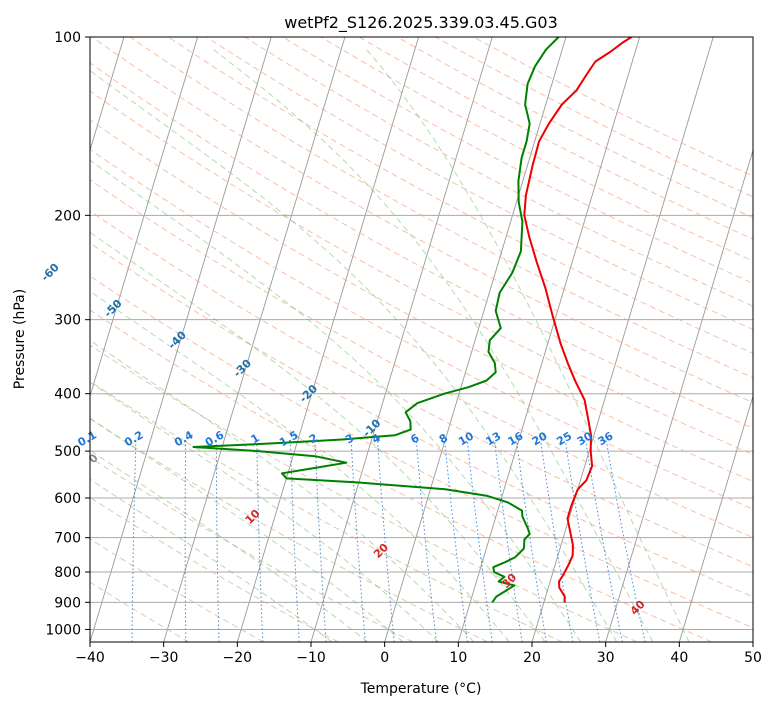  What do you see at coordinates (67, 539) in the screenshot?
I see `y-tick-label: 700` at bounding box center [67, 539].